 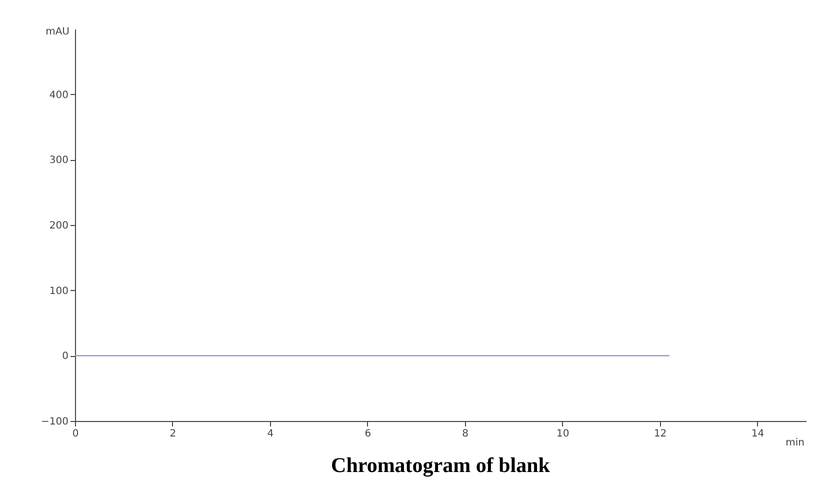 What do you see at coordinates (58, 291) in the screenshot?
I see `y-tick-label: 100` at bounding box center [58, 291].